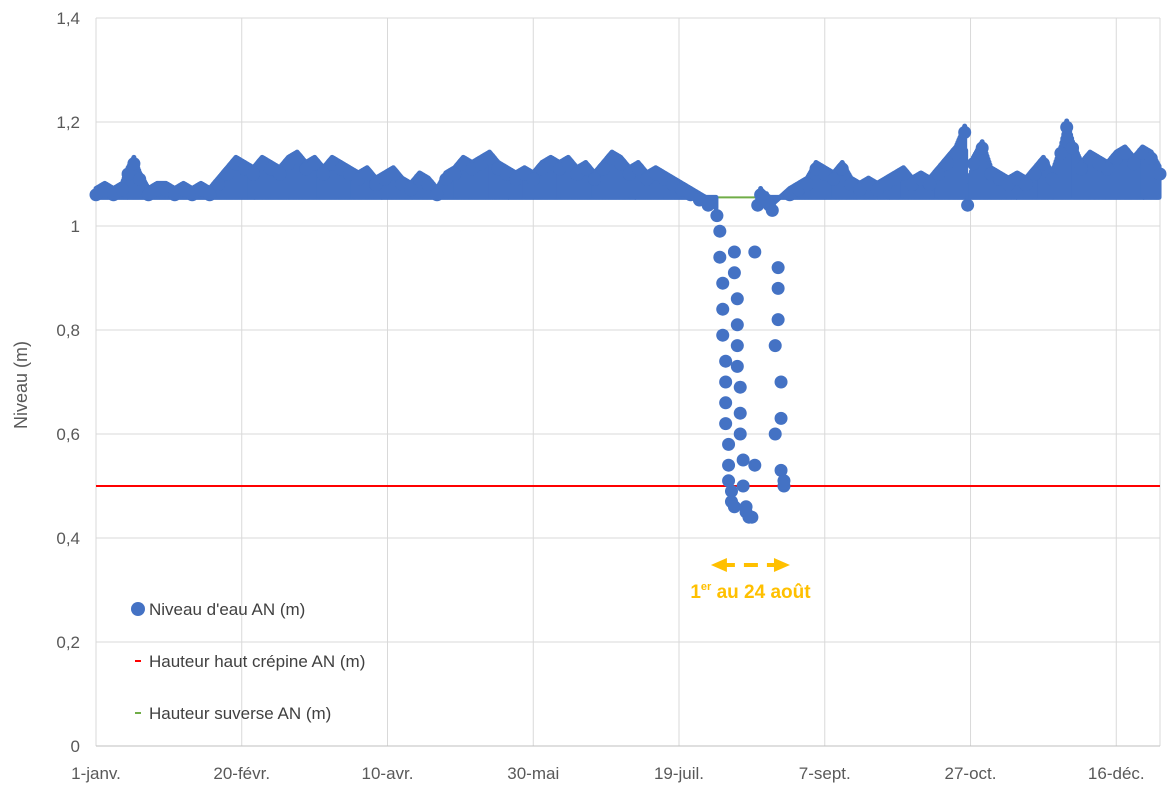  Describe the element at coordinates (240, 713) in the screenshot. I see `legend-label: Hauteur suverse AN (m)` at that location.